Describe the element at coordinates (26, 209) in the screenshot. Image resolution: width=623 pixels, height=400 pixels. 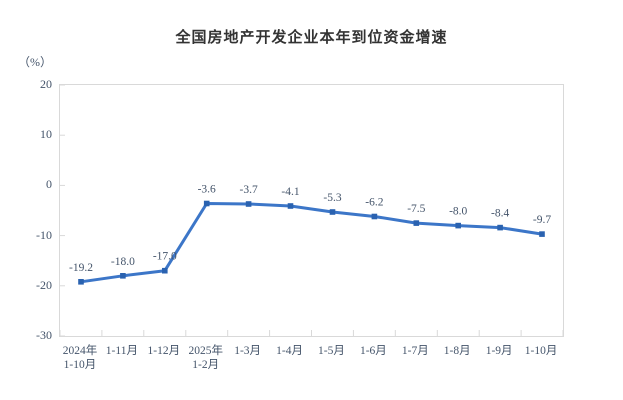
I see `y-axis-tick-labels: 20 10 0 -10 -20 -30` at that location.